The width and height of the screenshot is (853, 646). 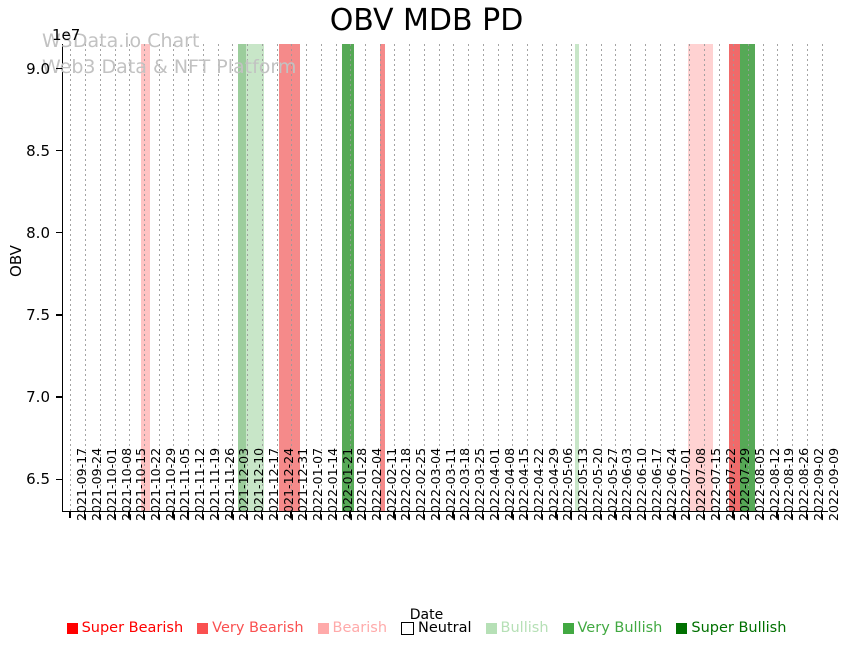 I want to click on legend-label: Bearish, so click(x=360, y=628).